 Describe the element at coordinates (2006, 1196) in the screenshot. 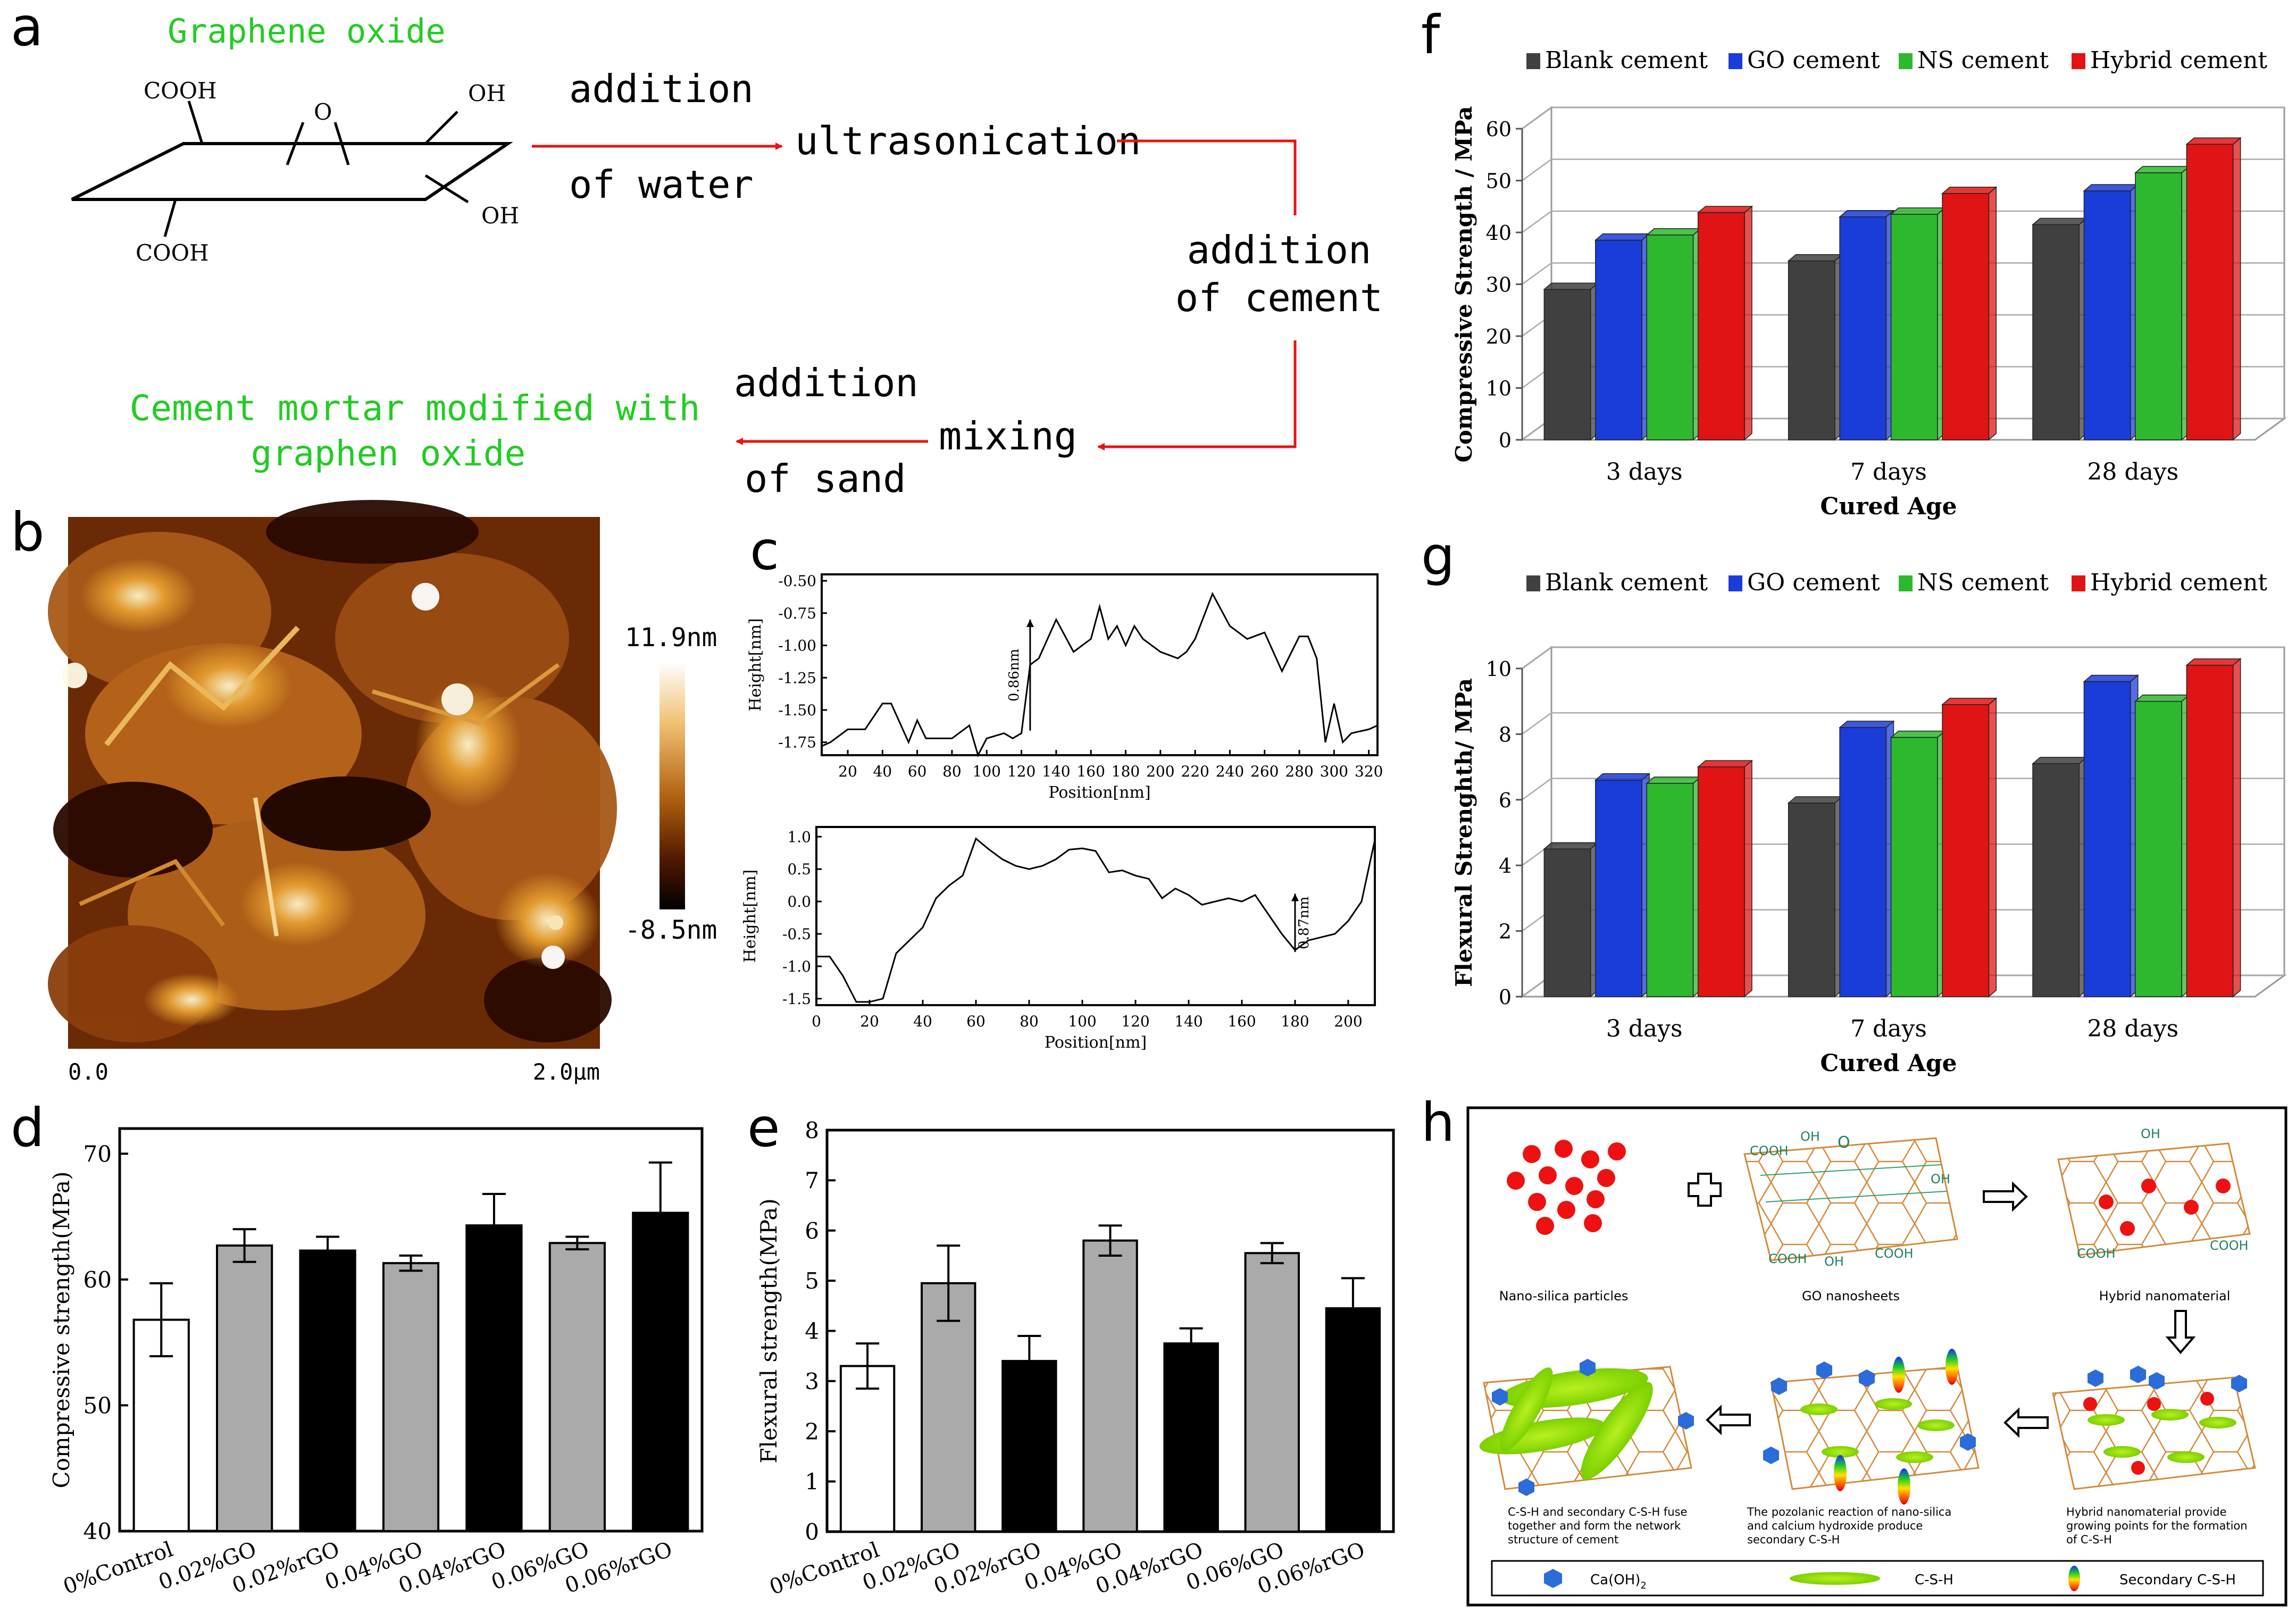

I see `right-arrow-icon` at that location.